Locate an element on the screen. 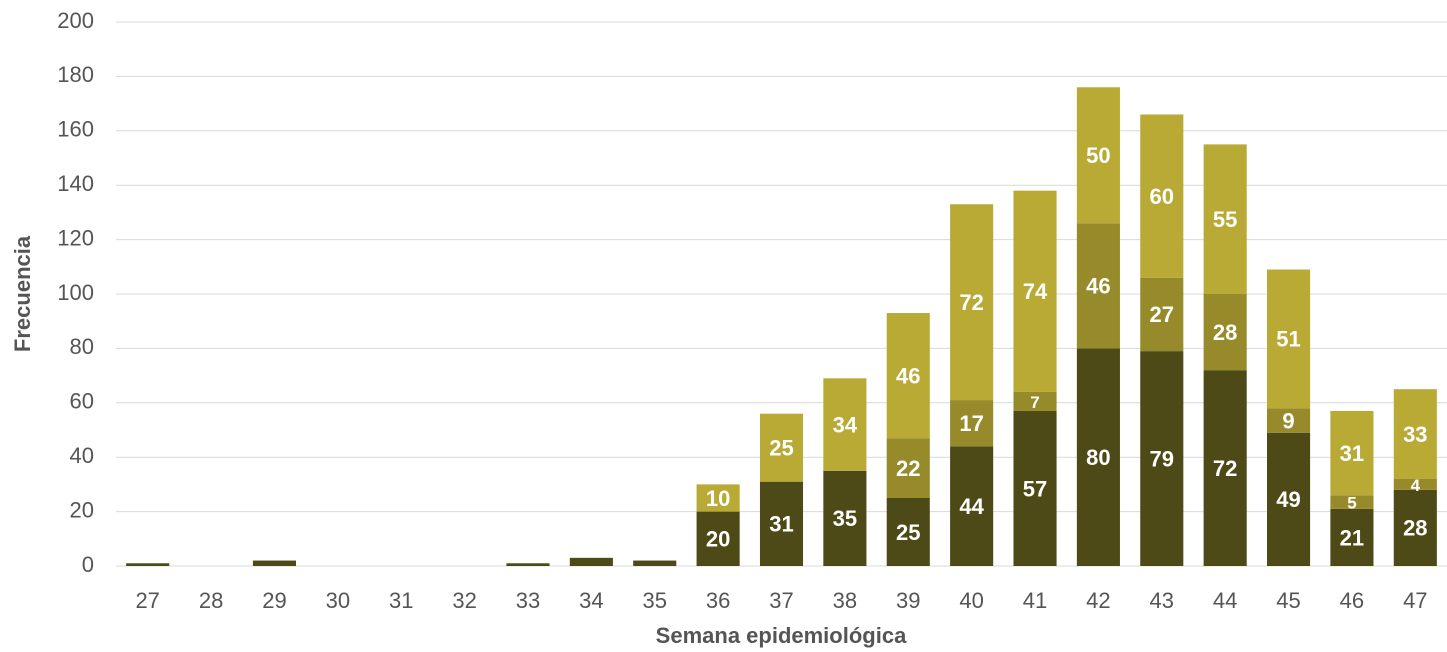 This screenshot has width=1447, height=652. y-tick-label: 0 is located at coordinates (88, 564).